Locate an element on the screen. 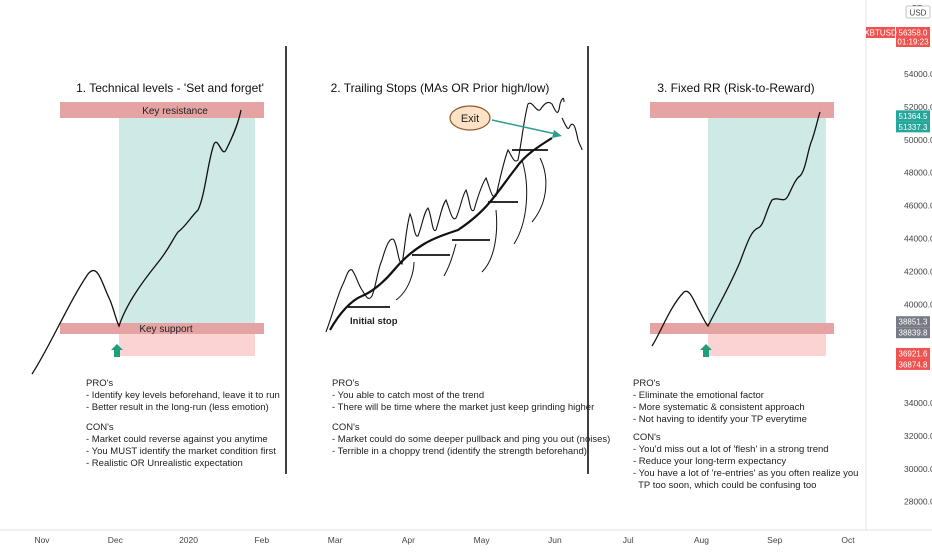 The image size is (932, 555). currency-toggle is located at coordinates (918, 12).